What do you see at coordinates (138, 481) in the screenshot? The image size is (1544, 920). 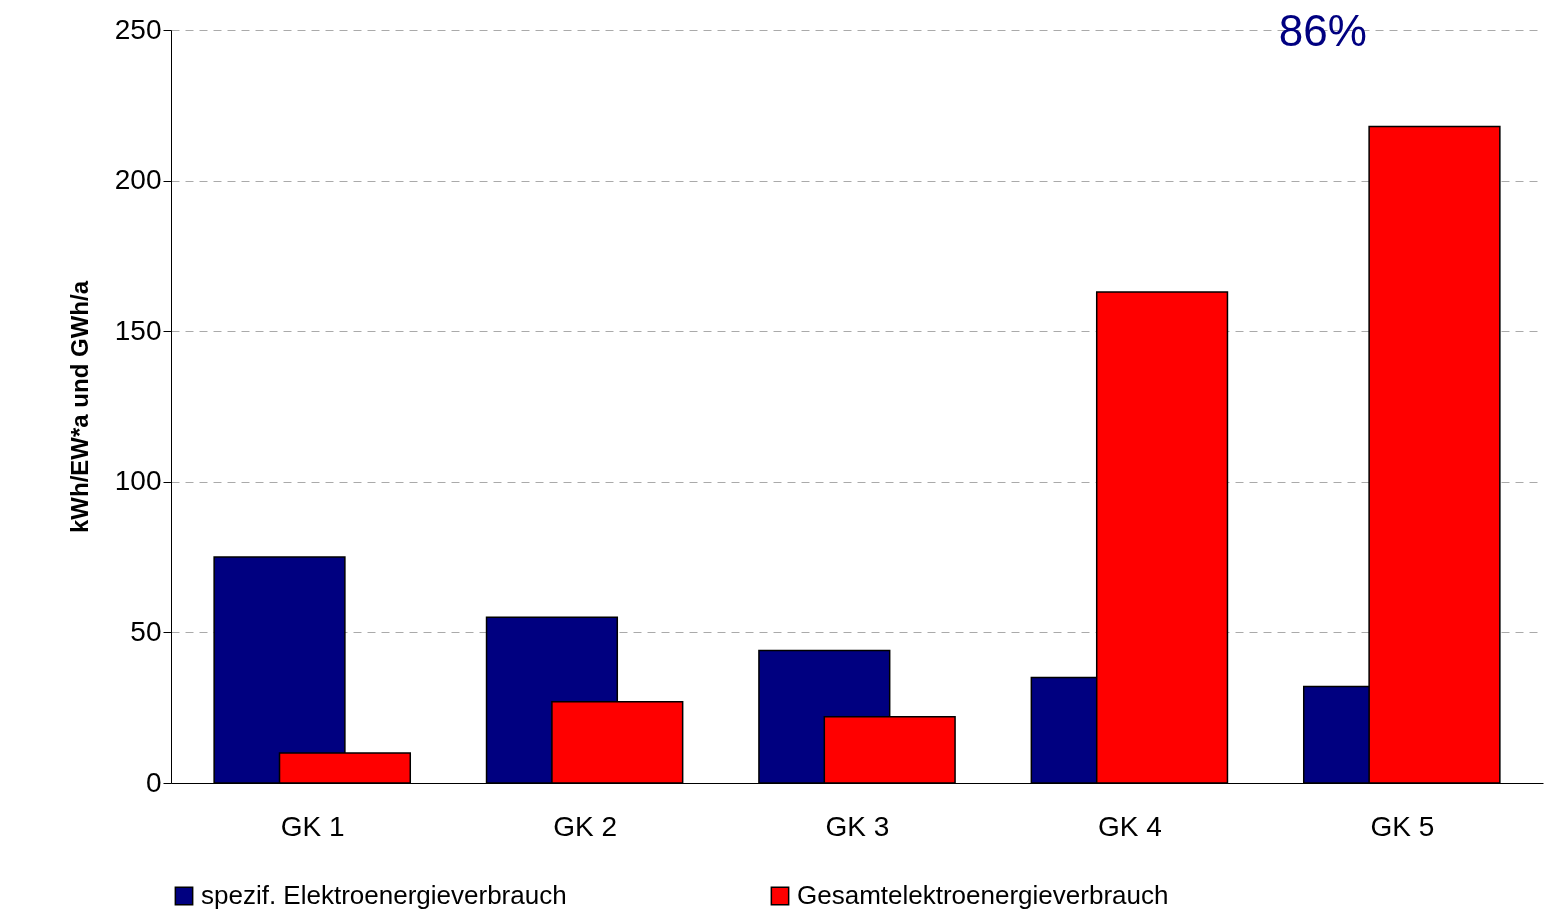 I see `y-tick-label: 100` at bounding box center [138, 481].